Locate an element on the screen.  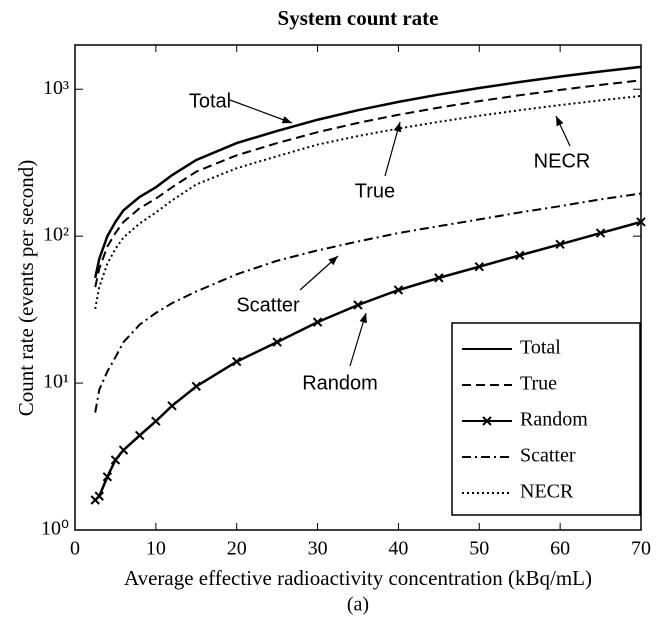
annotation: Scatter is located at coordinates (268, 305).